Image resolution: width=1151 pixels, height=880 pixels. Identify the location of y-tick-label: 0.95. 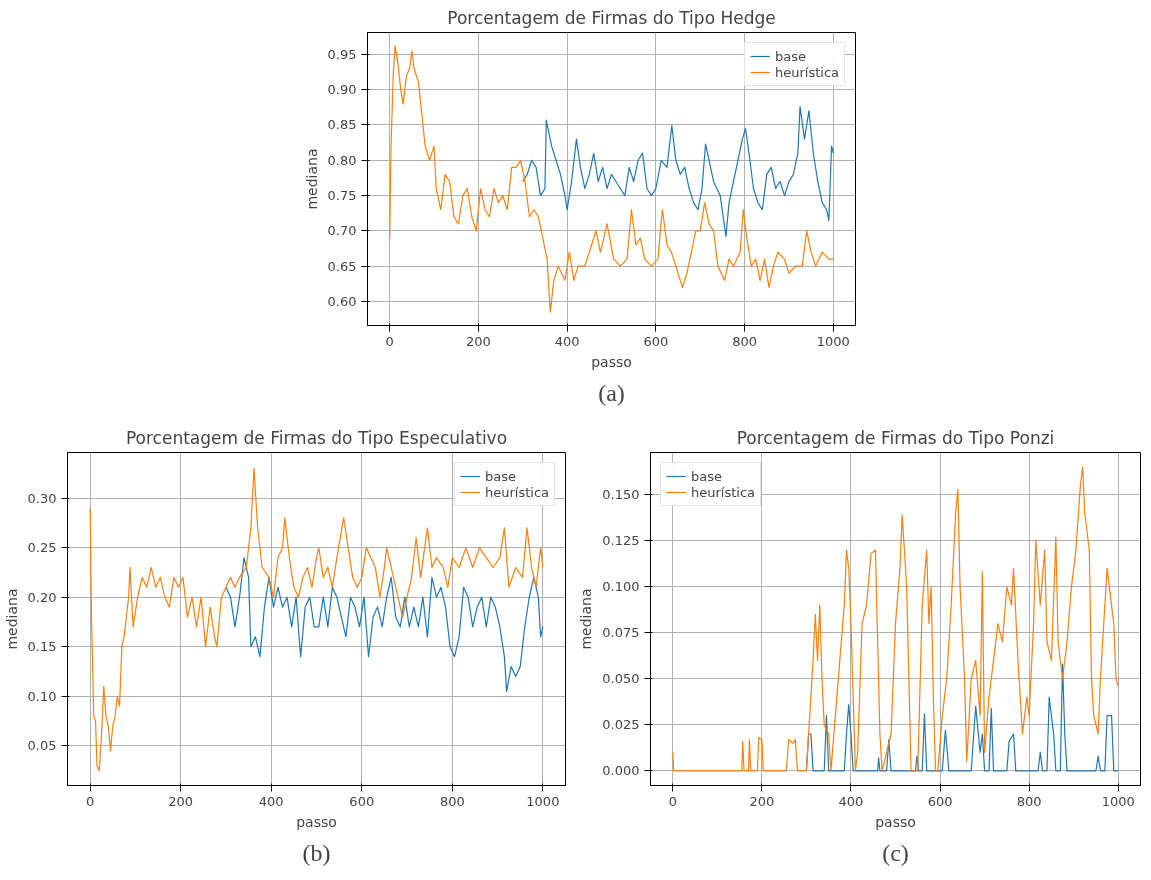
(342, 54).